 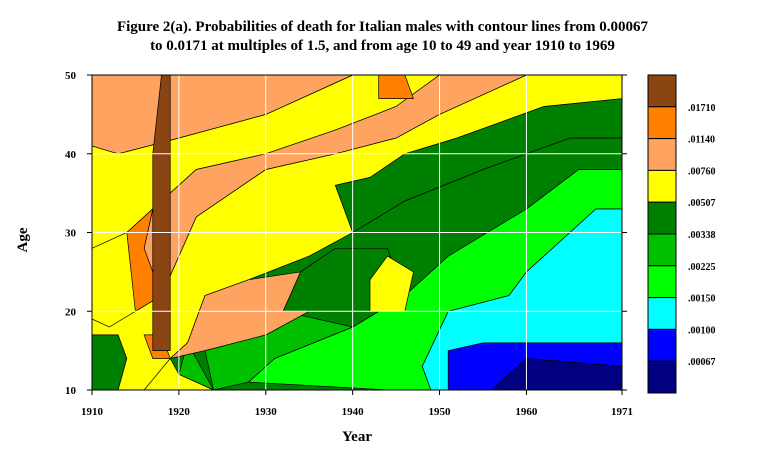 I want to click on x-tick-label: 1910, so click(x=92, y=412).